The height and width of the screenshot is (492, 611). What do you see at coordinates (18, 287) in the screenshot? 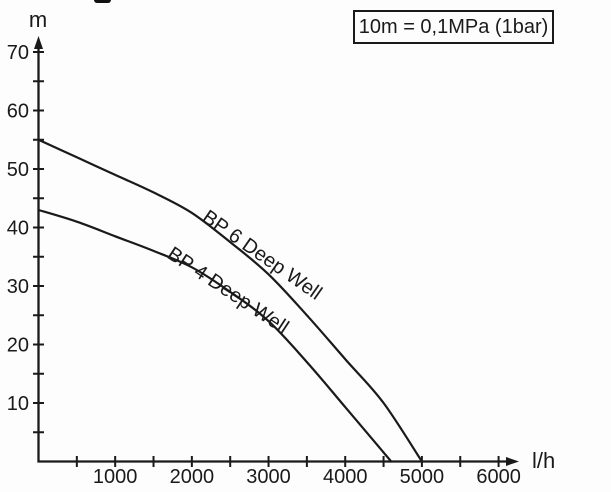
I see `y-tick-label: 30` at bounding box center [18, 287].